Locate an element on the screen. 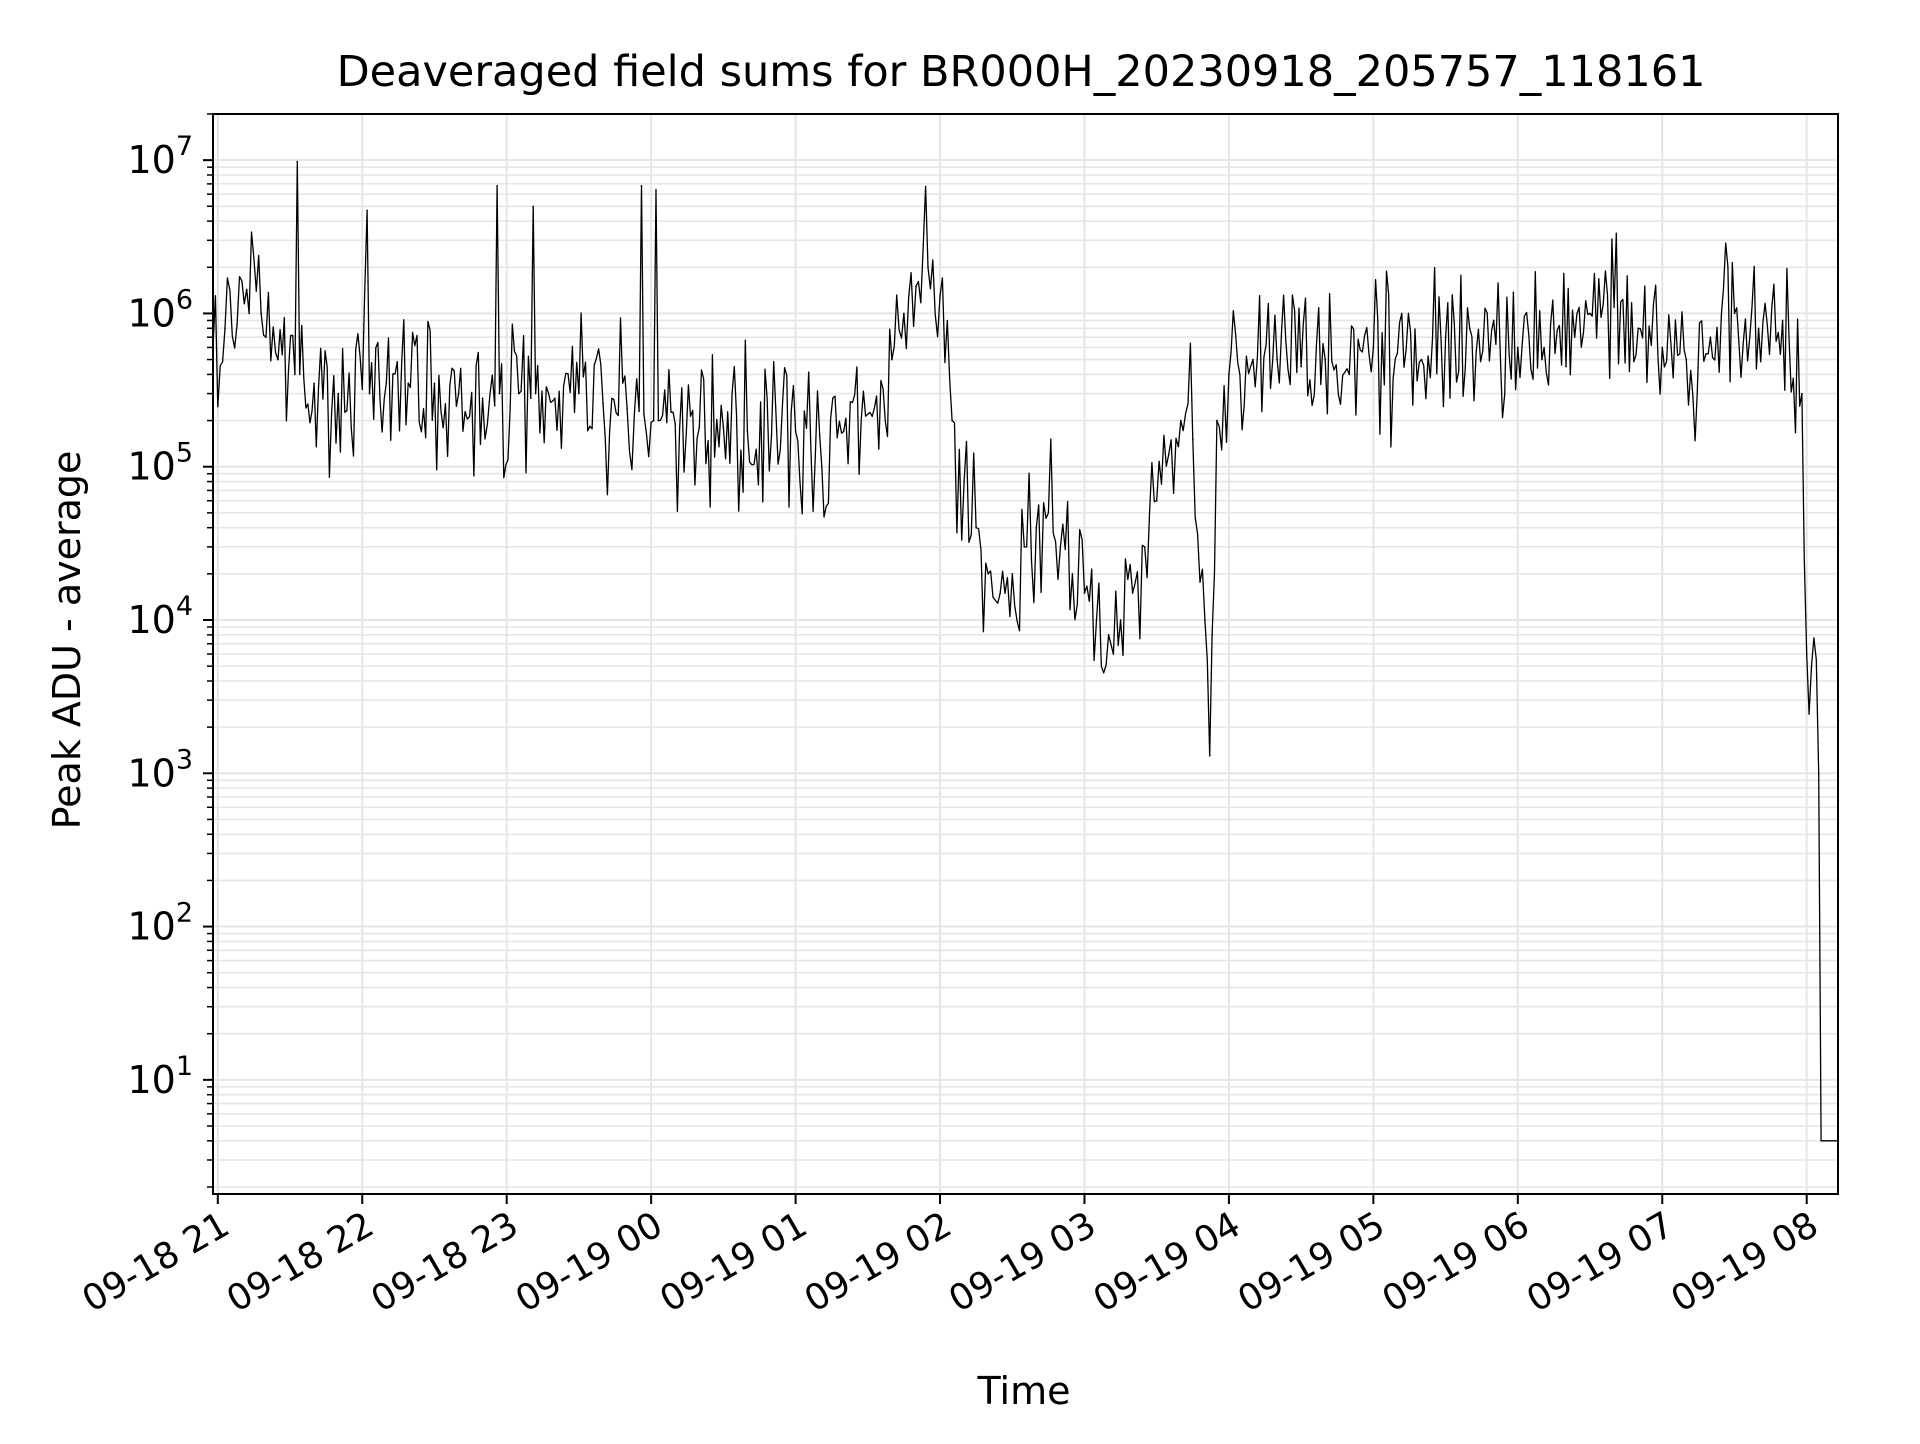  x-tick-label: 09-19 03 is located at coordinates (1022, 1262).